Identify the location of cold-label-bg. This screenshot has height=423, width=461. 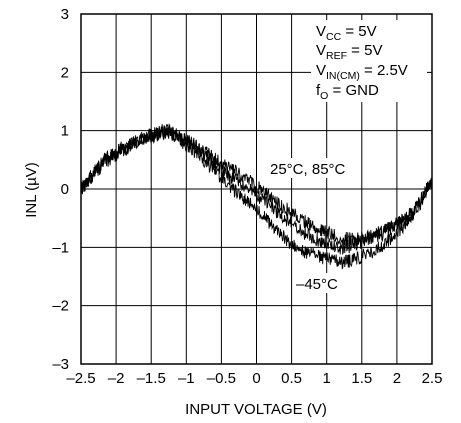
(319, 283).